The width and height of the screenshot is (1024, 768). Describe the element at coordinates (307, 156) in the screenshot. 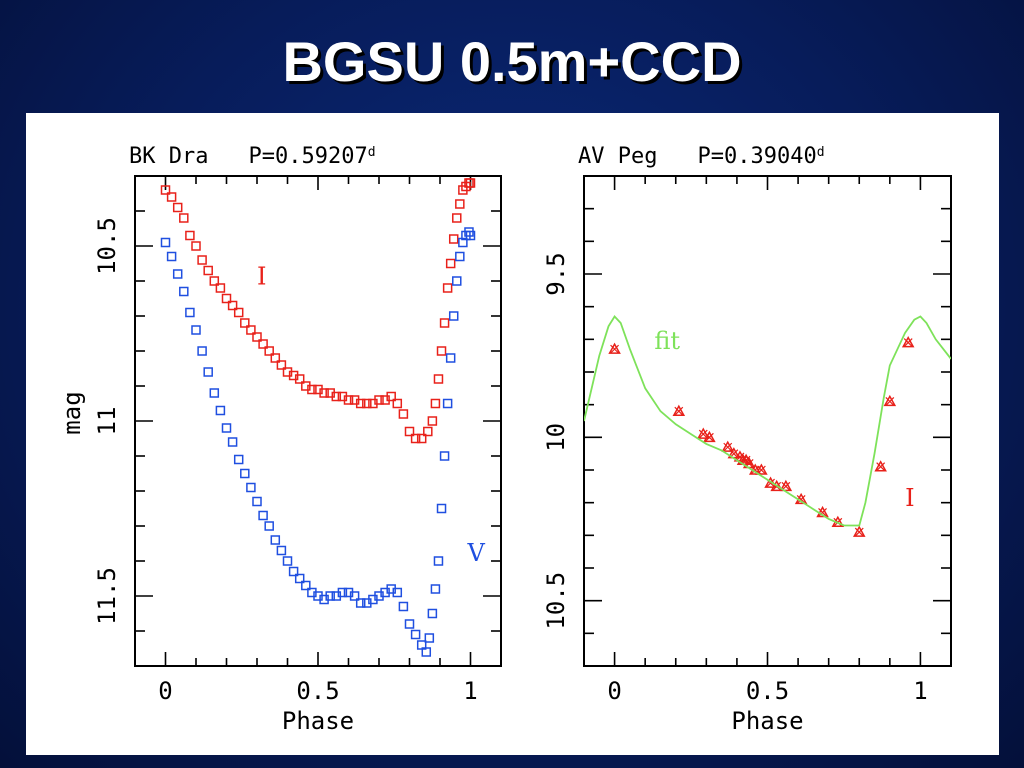

I see `title-period: P=0.59207` at that location.